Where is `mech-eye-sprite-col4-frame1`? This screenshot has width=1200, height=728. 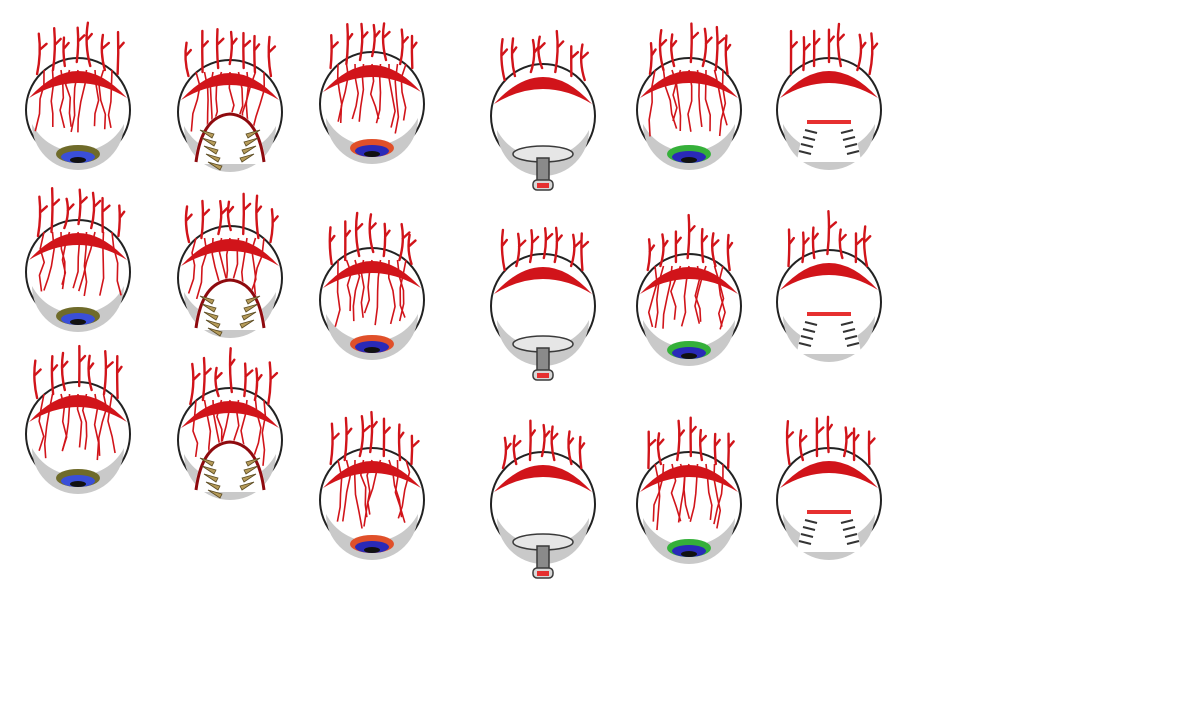 mech-eye-sprite-col4-frame1 is located at coordinates (543, 110).